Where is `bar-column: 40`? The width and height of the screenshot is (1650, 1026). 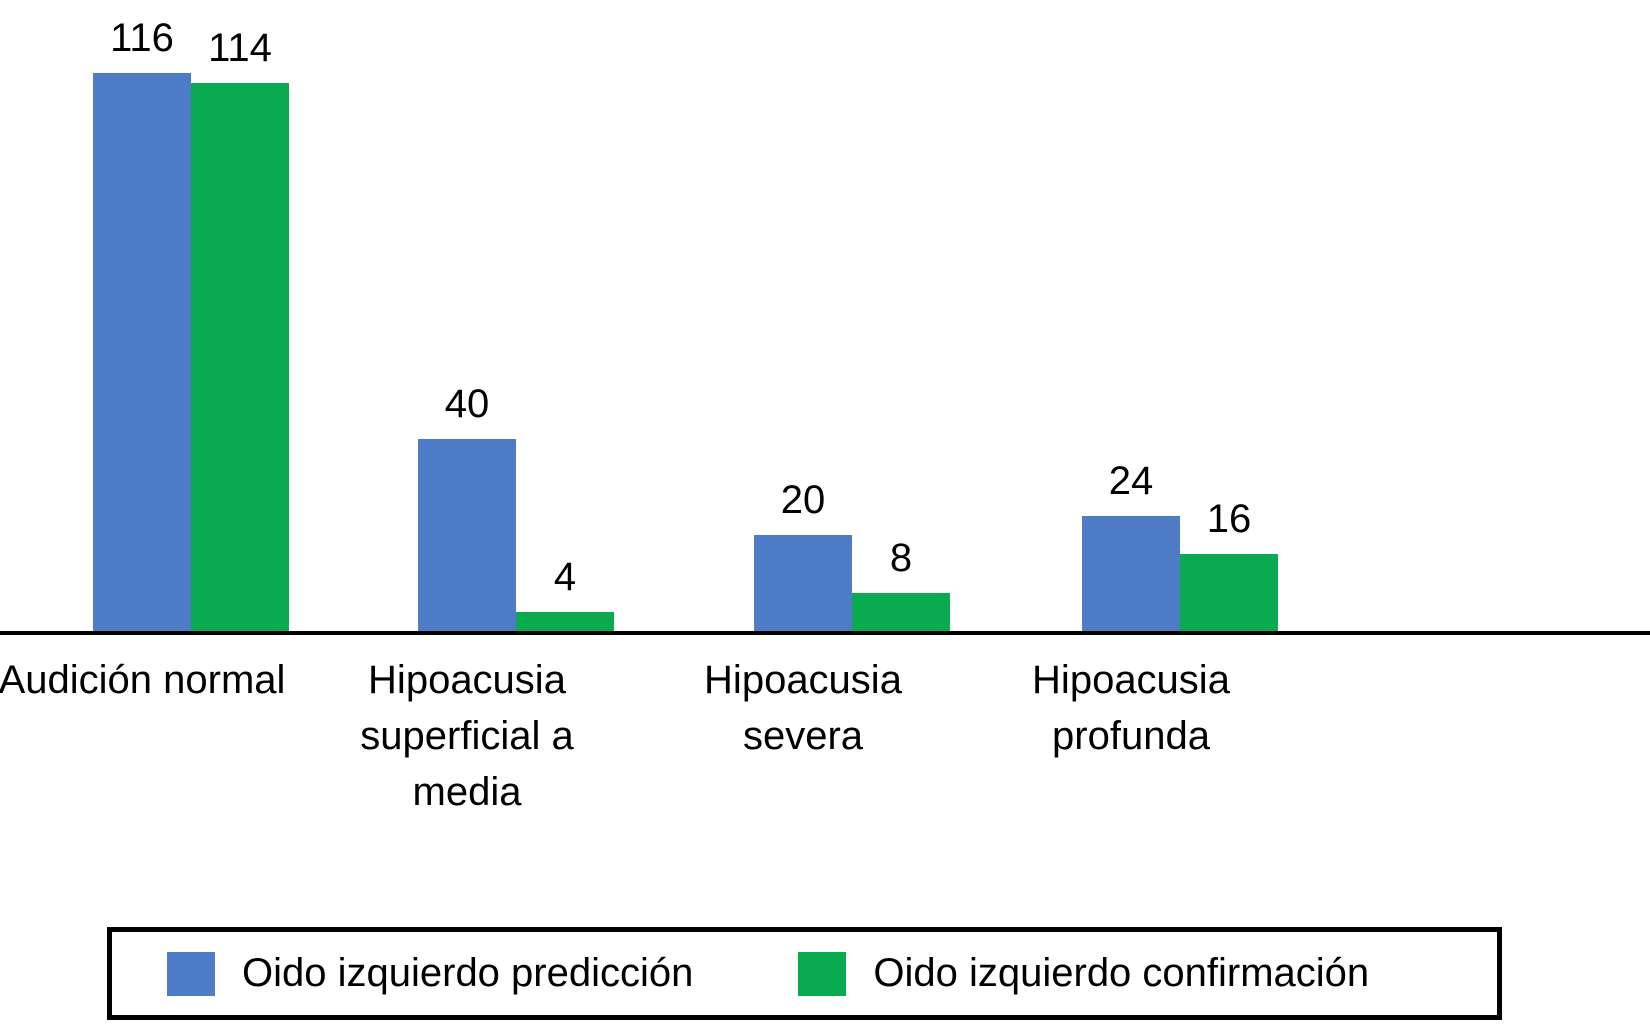
bar-column: 40 is located at coordinates (467, 506).